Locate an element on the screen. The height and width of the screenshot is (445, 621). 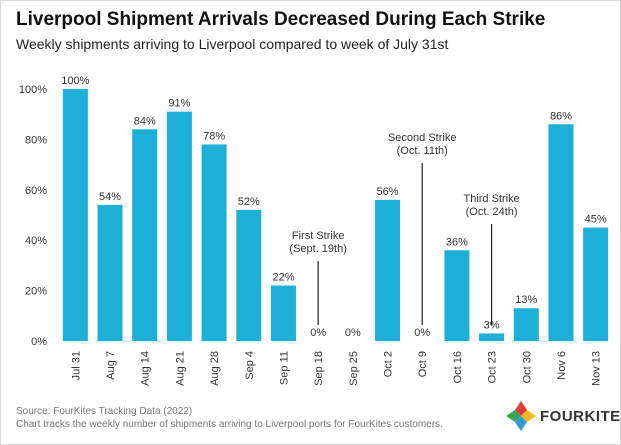
x-tick-label: Sep 18 is located at coordinates (319, 368).